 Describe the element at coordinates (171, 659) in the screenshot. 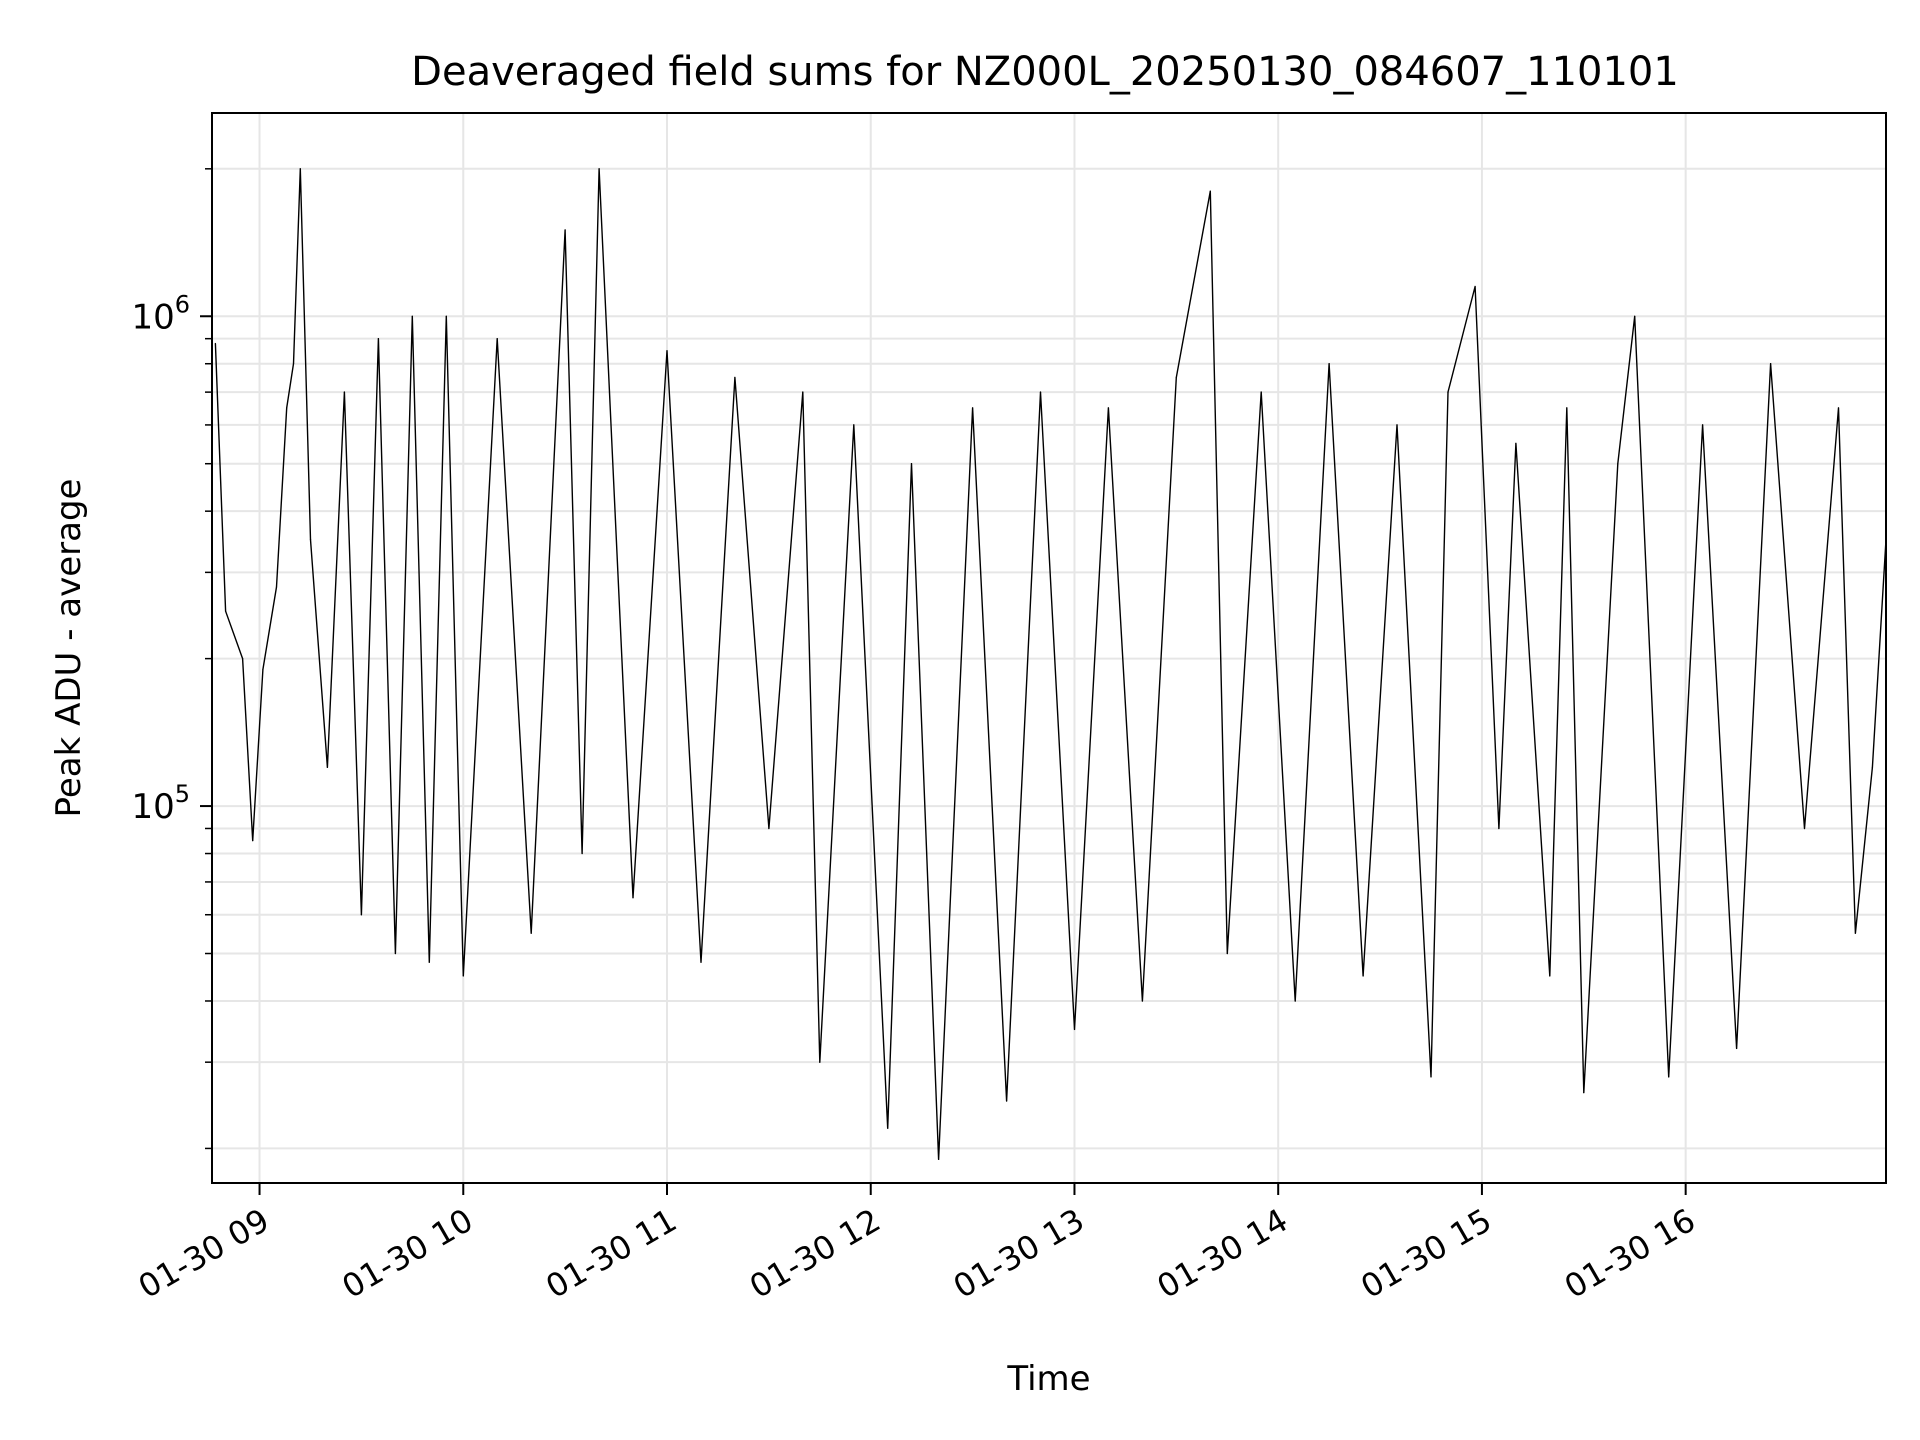

I see `y-ticks-layer: 10⁵ 10⁶` at that location.